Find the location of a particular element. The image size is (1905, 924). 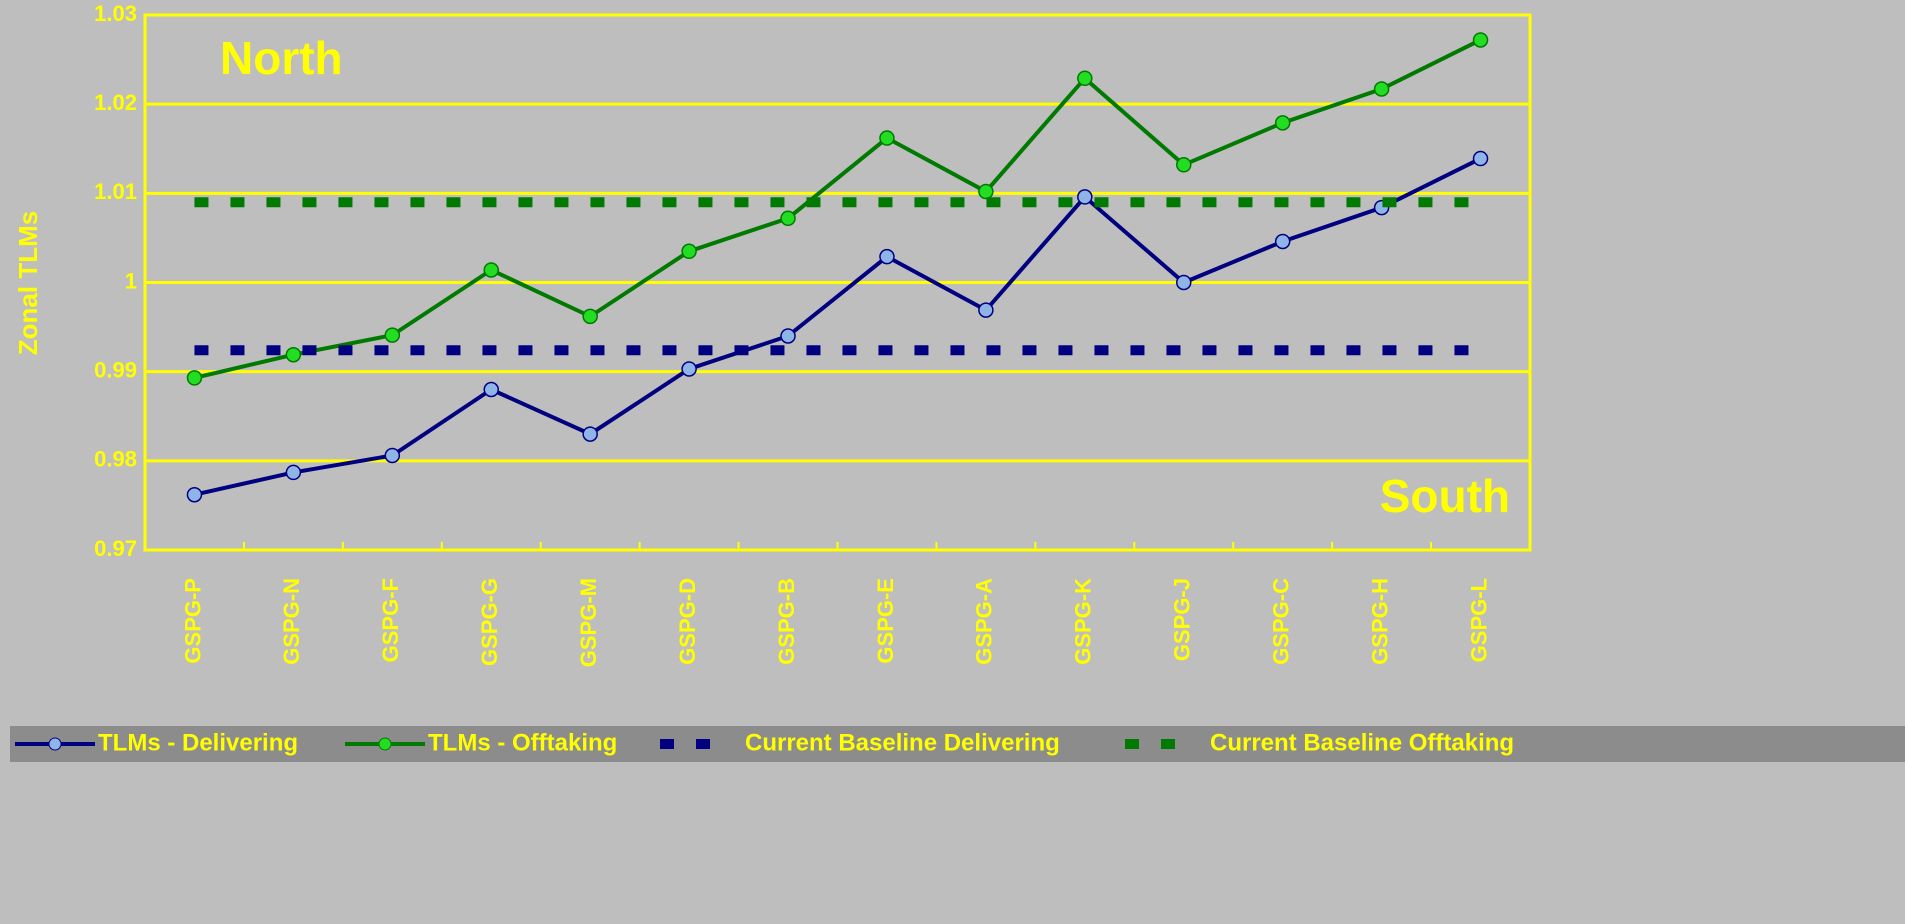

x-tick-label: GSPG-D is located at coordinates (687, 621).